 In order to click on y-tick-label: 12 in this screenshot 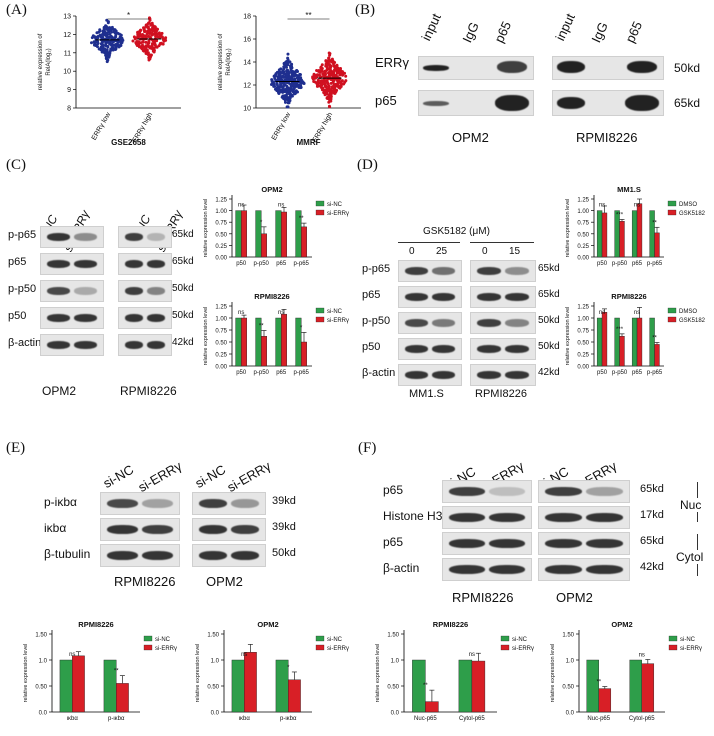, I will do `click(67, 35)`.